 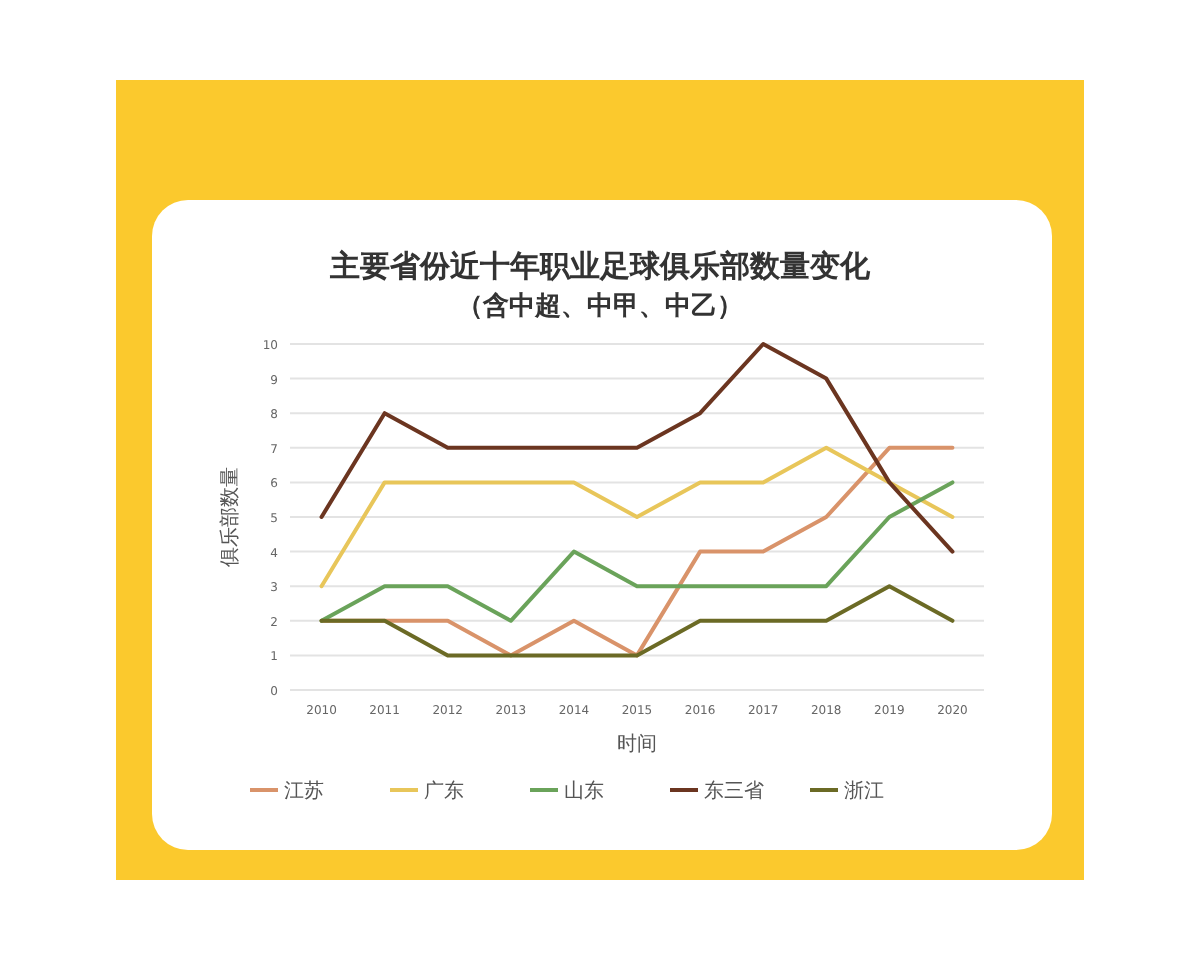 I want to click on legend-label: 江苏, so click(x=304, y=791).